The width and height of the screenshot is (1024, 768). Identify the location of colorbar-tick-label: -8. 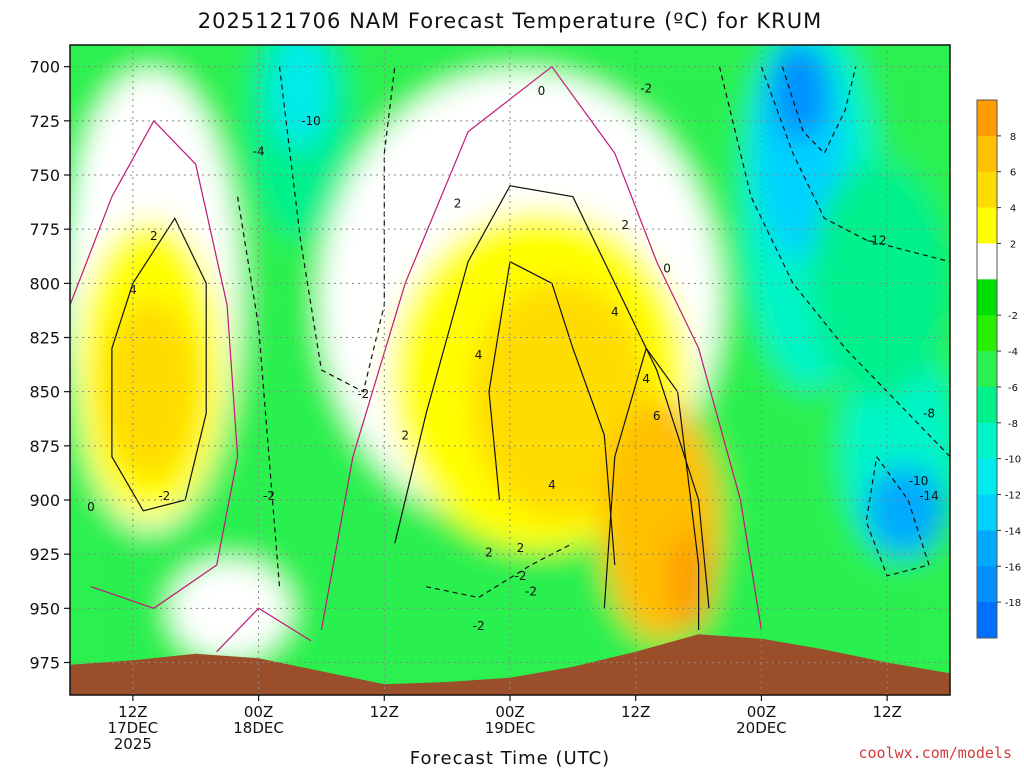
(1013, 424).